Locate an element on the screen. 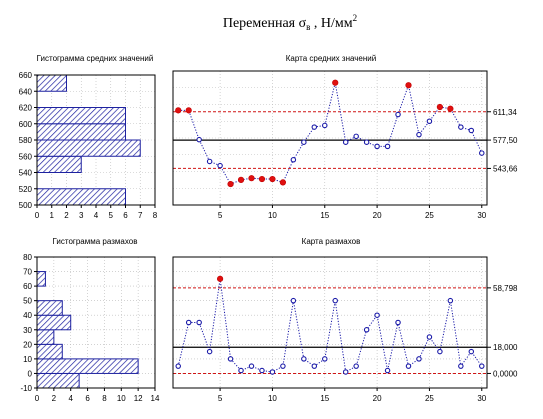  hist-means-xtick-label: 0 is located at coordinates (37, 215).